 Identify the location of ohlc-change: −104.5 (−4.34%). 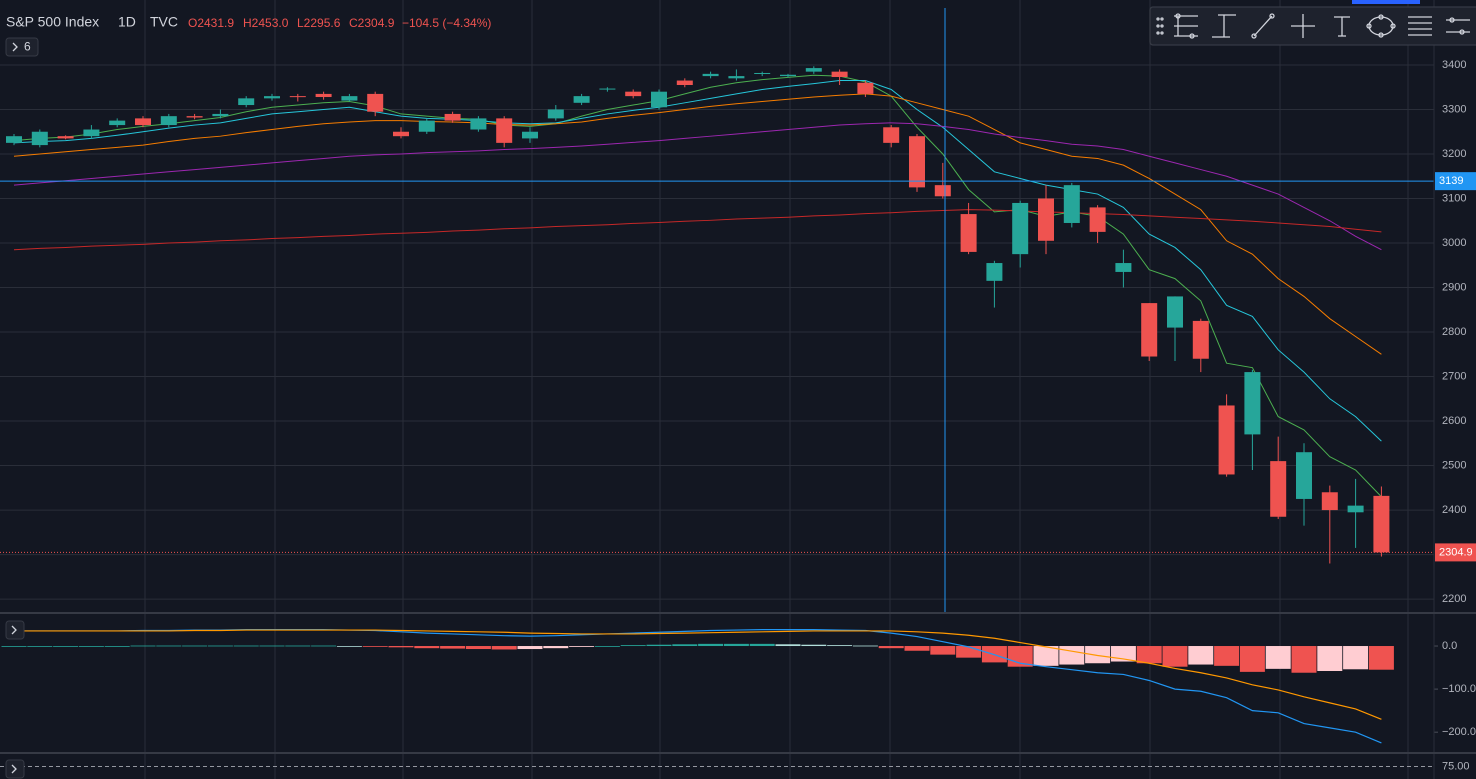
(446, 23).